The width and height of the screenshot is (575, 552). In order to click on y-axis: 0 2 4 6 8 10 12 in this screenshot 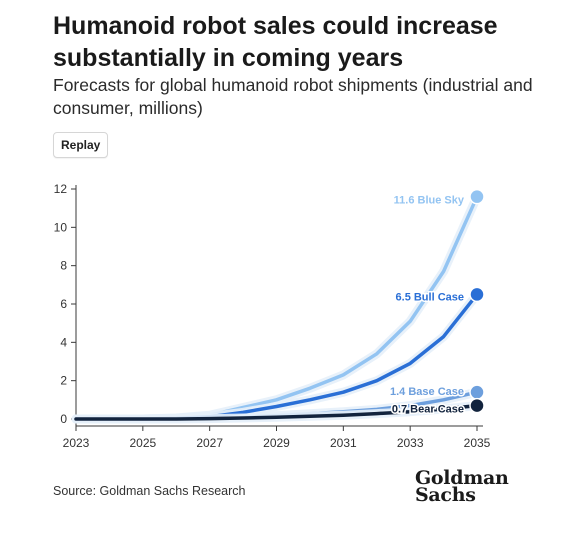, I will do `click(65, 304)`.